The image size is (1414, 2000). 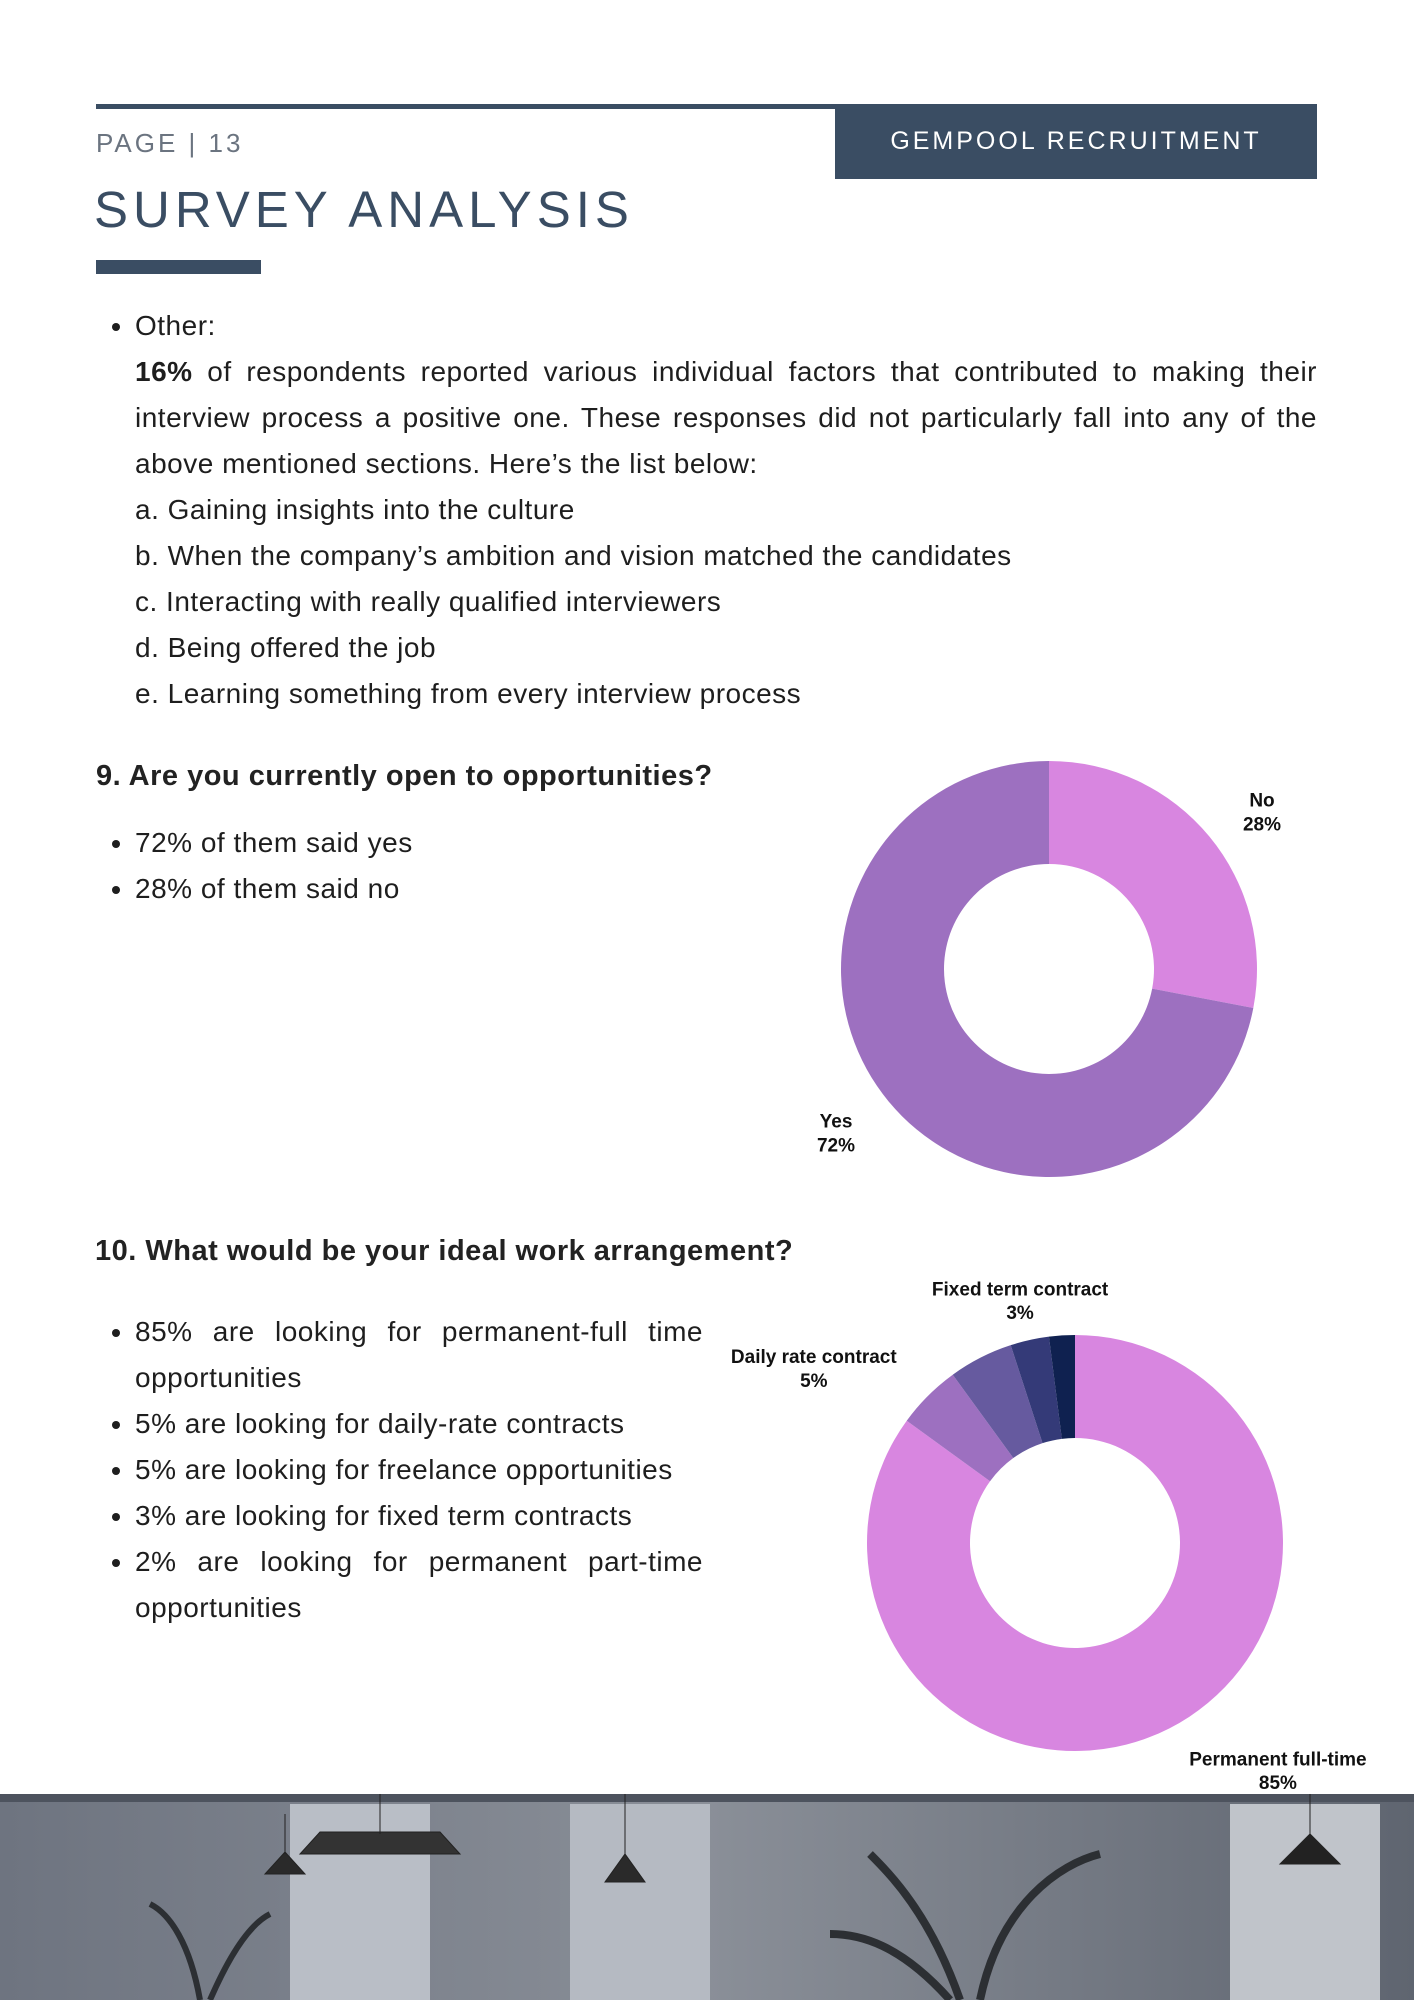 What do you see at coordinates (170, 143) in the screenshot?
I see `page-number: PAGE | 13` at bounding box center [170, 143].